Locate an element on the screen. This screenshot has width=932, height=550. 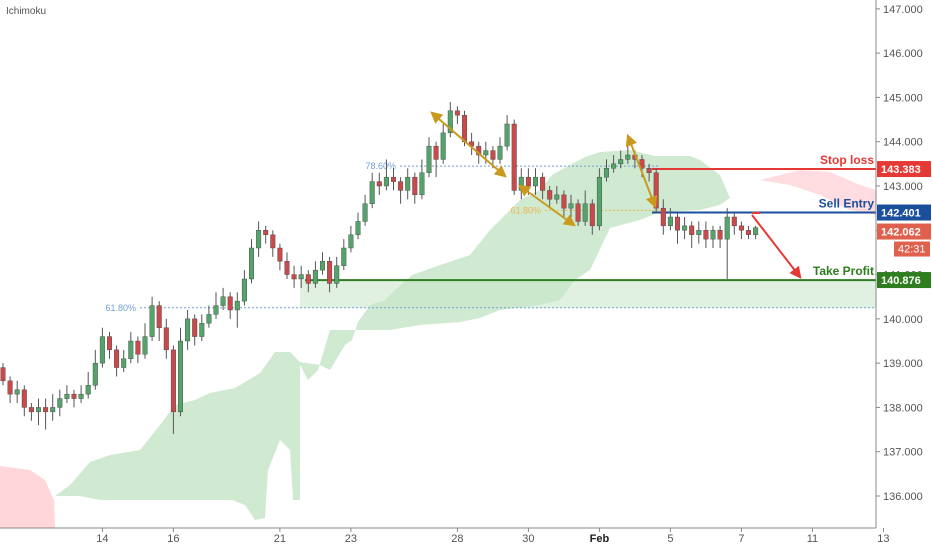
level-price-tag-0: 143.383 is located at coordinates (904, 169).